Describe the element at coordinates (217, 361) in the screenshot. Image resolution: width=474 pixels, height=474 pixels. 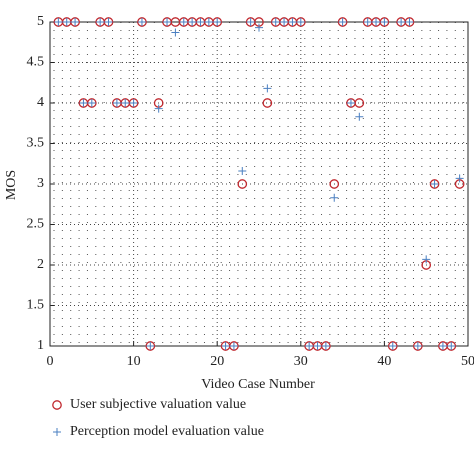
I see `x-tick-label: 20` at that location.